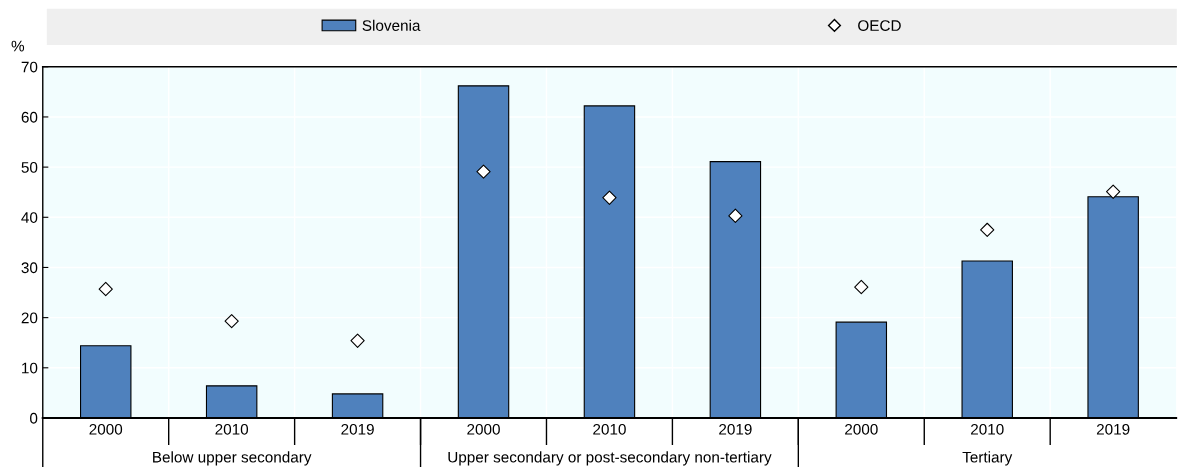  Describe the element at coordinates (29, 117) in the screenshot. I see `y-tick-label: 60` at that location.